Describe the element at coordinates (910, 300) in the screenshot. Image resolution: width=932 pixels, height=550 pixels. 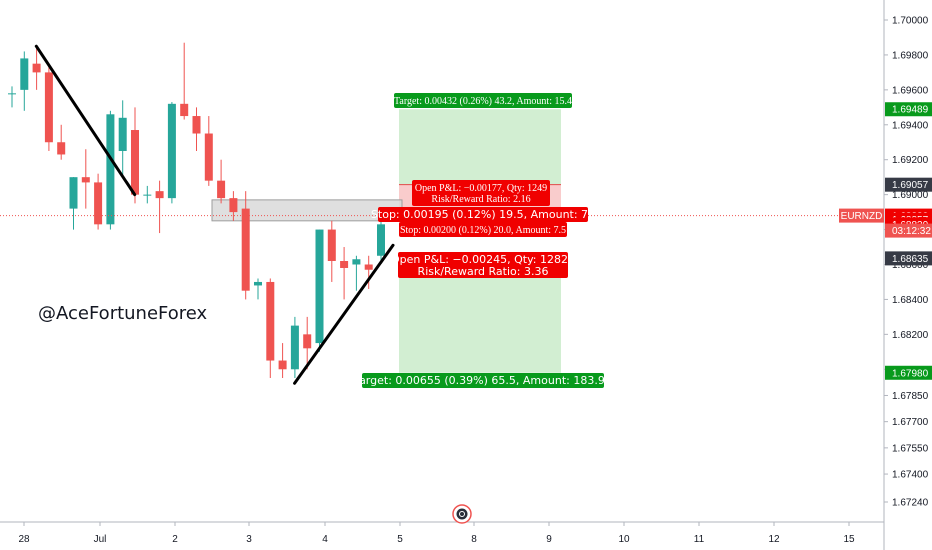
I see `price-tick-label: 1.68400` at that location.